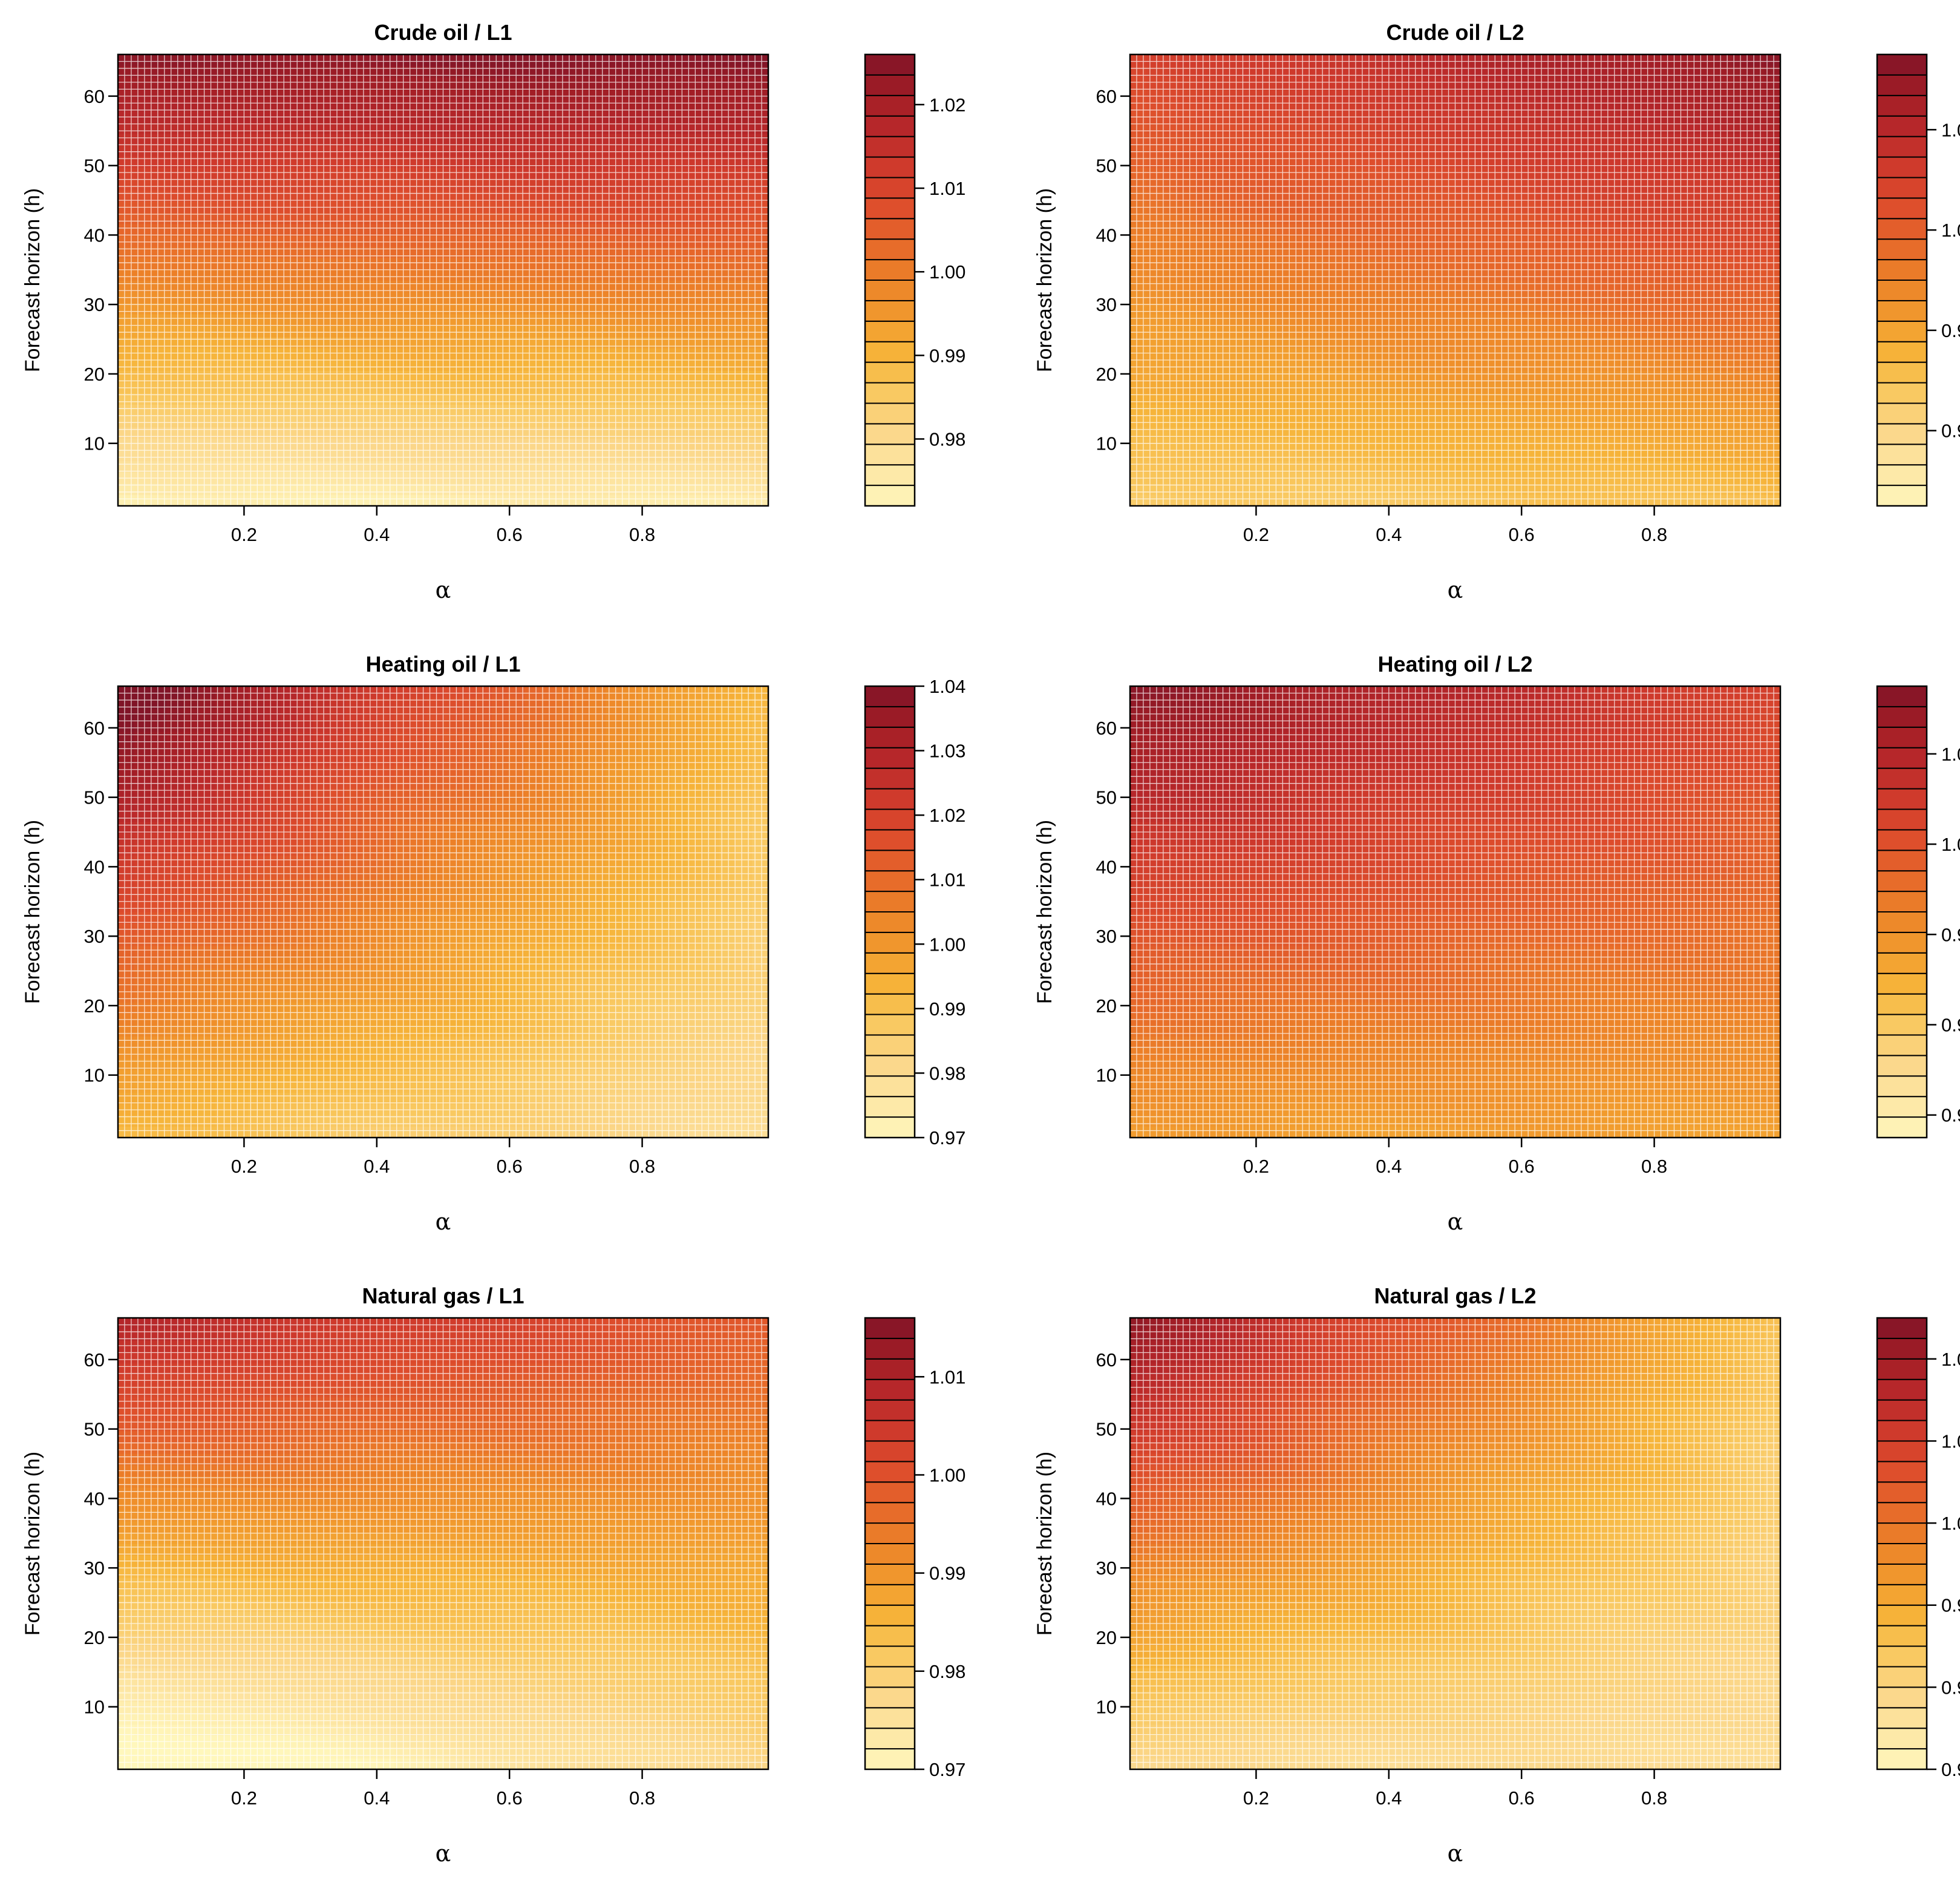 The height and width of the screenshot is (1877, 1960). I want to click on panel-2-plot-frame, so click(1455, 280).